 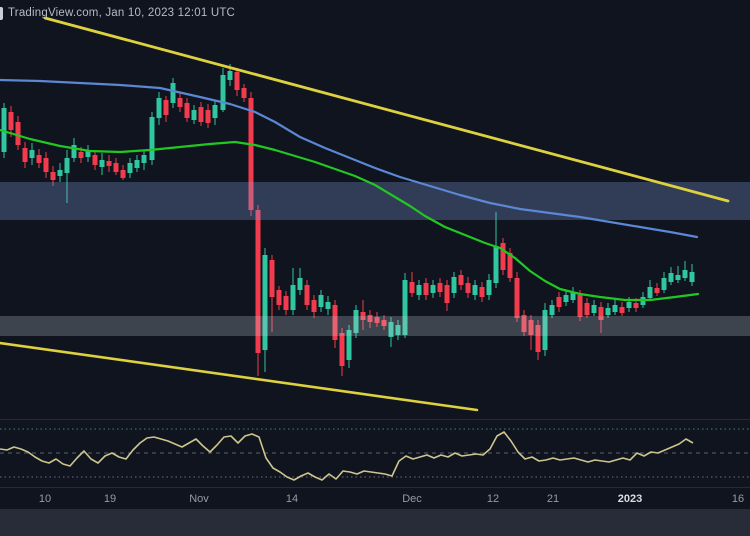 What do you see at coordinates (412, 499) in the screenshot?
I see `x-axis-label: Dec` at bounding box center [412, 499].